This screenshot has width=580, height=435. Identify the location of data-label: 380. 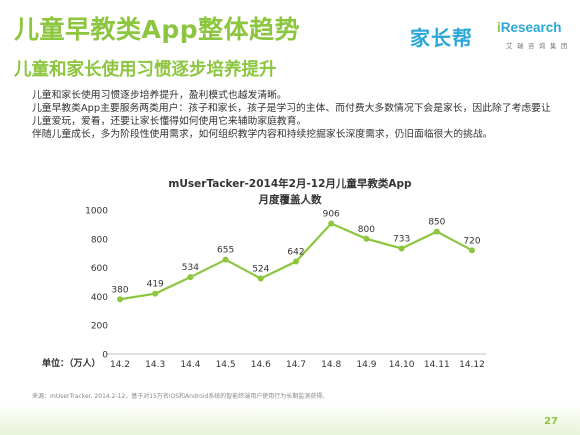
(119, 290).